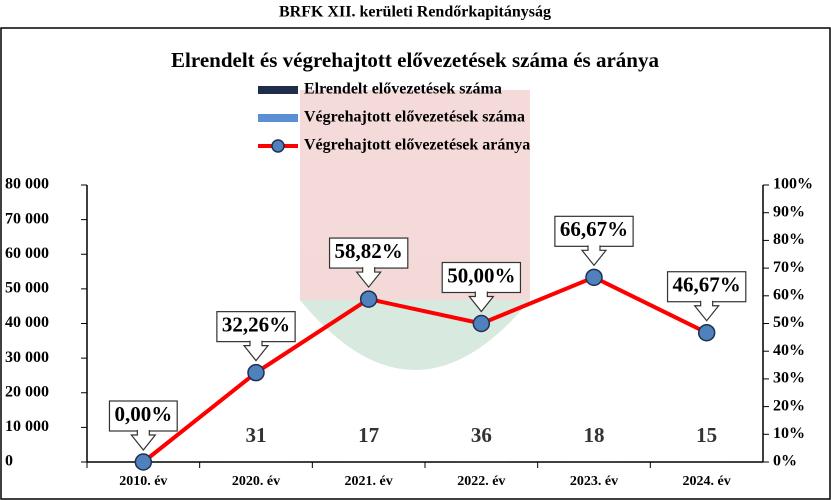  Describe the element at coordinates (27, 322) in the screenshot. I see `y-tick-label: 40 000` at that location.